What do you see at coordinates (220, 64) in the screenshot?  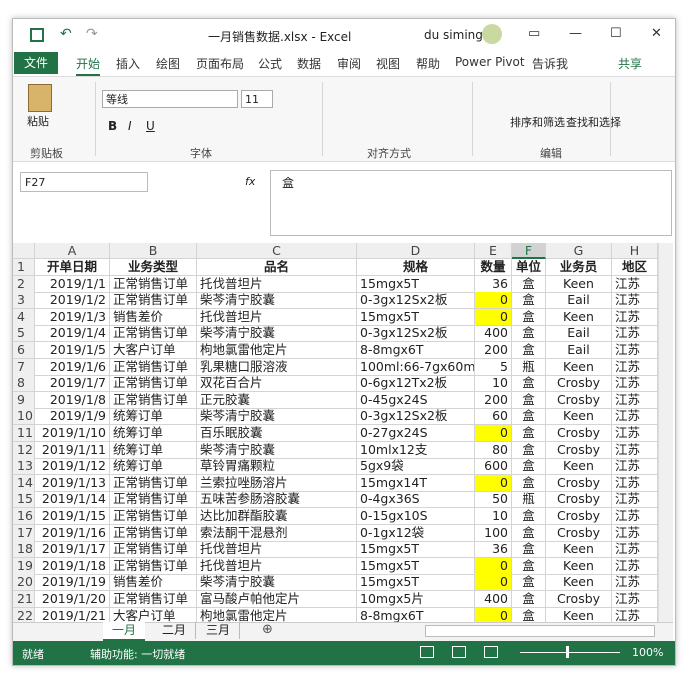 I see `ribbon-tab: 页面布局` at bounding box center [220, 64].